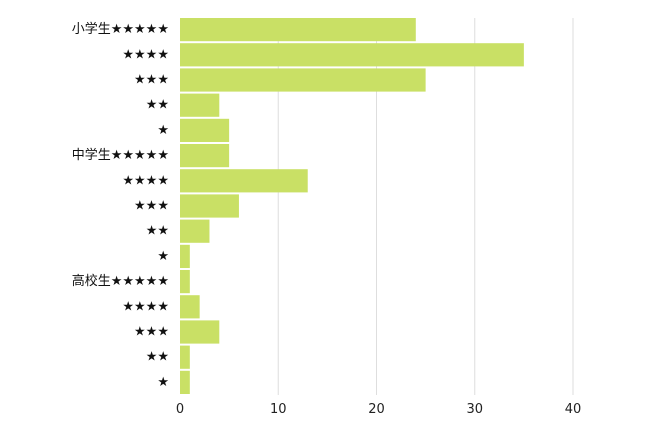 The height and width of the screenshot is (433, 650). Describe the element at coordinates (573, 409) in the screenshot. I see `x-tick-label: 40` at that location.